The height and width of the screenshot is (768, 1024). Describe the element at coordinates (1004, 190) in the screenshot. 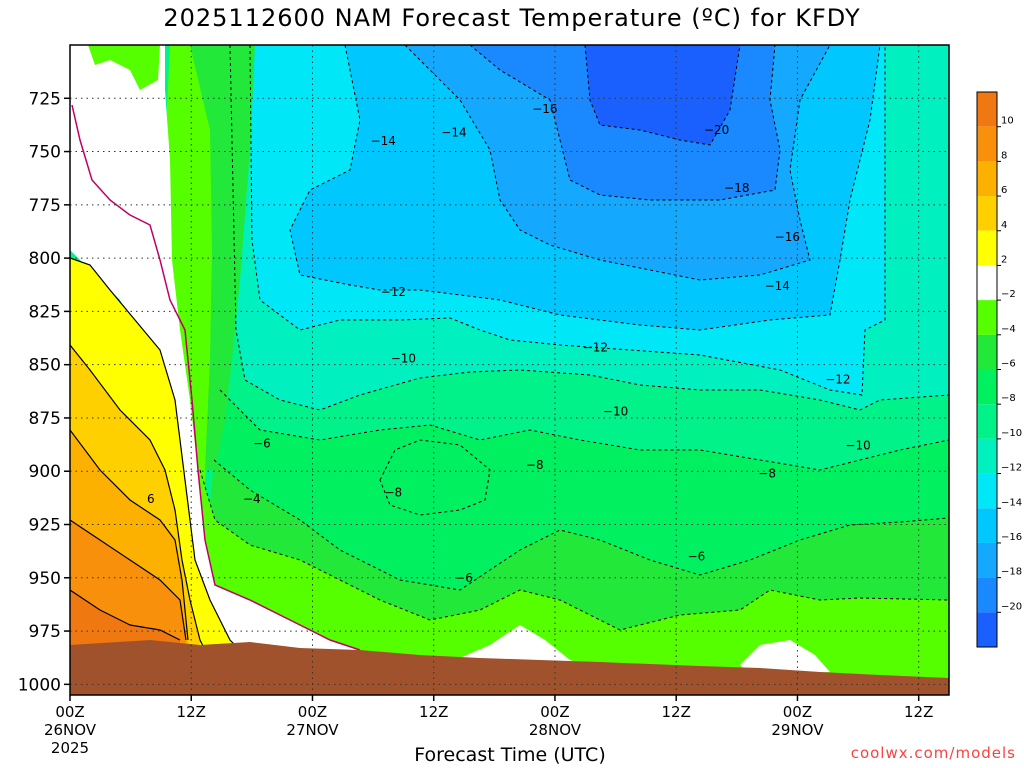

I see `colorbar-label: 6` at that location.